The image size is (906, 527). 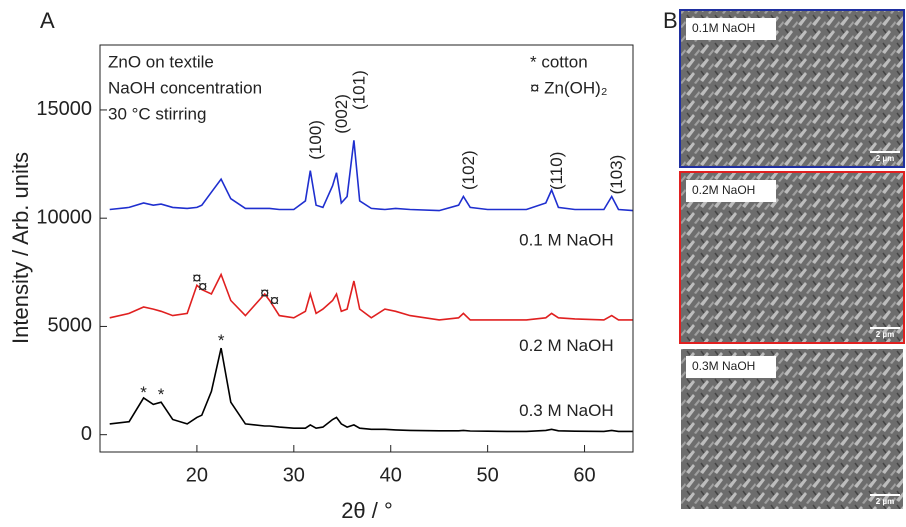 I want to click on panel-label: A, so click(x=47, y=20).